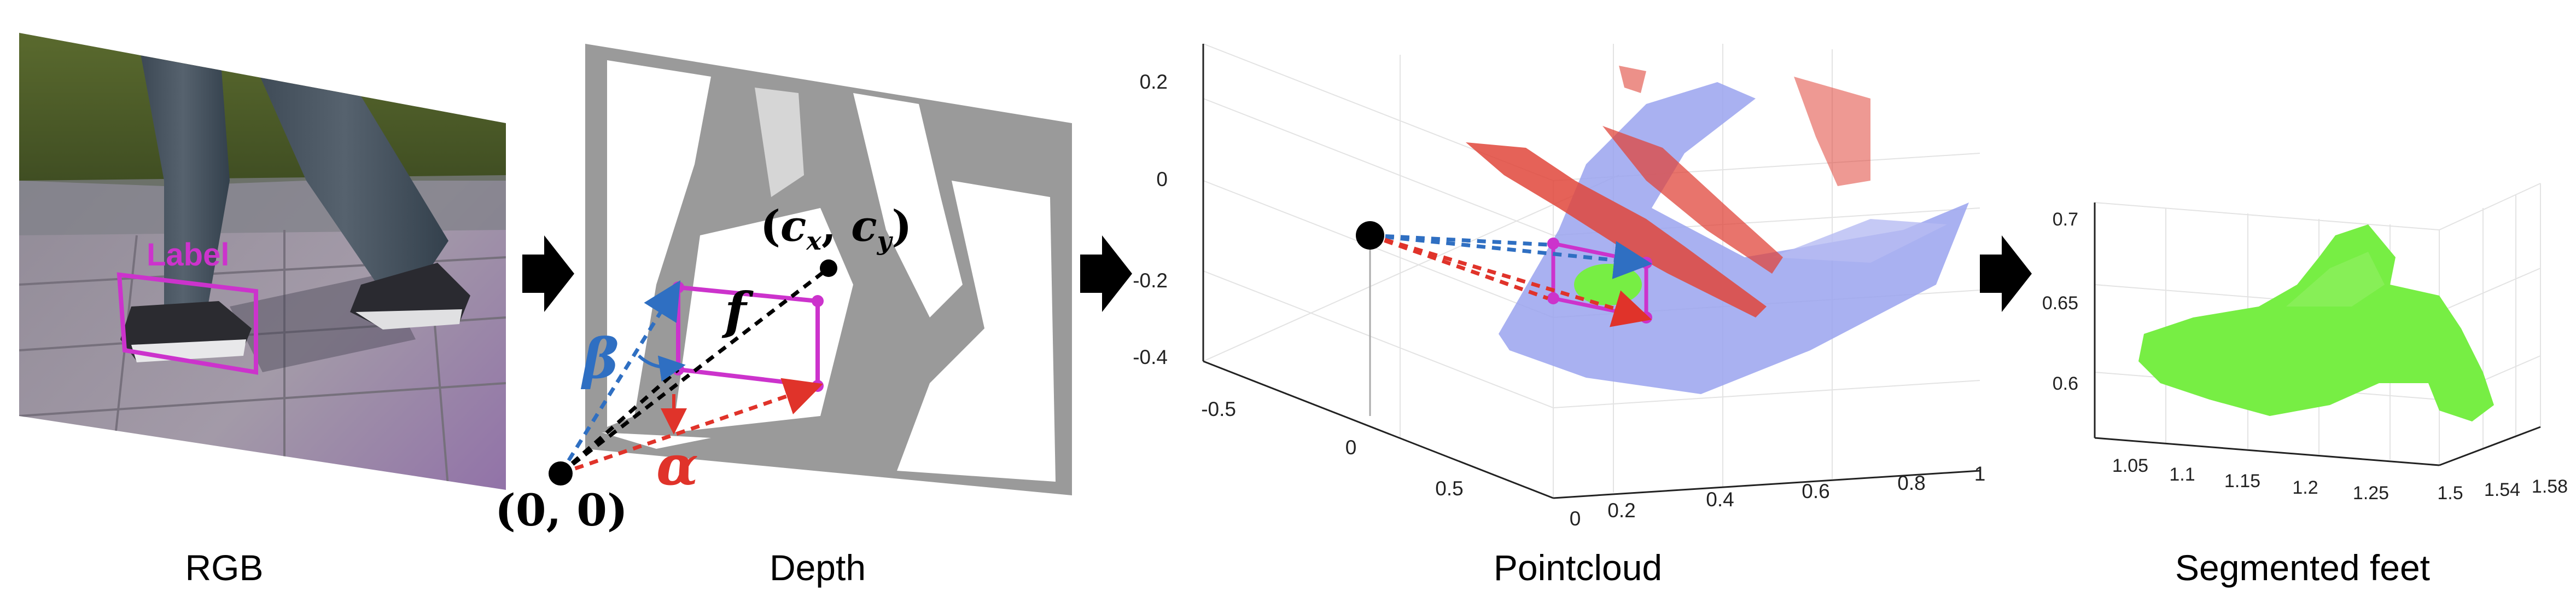  Describe the element at coordinates (1816, 491) in the screenshot. I see `x-tick: 0.6` at that location.